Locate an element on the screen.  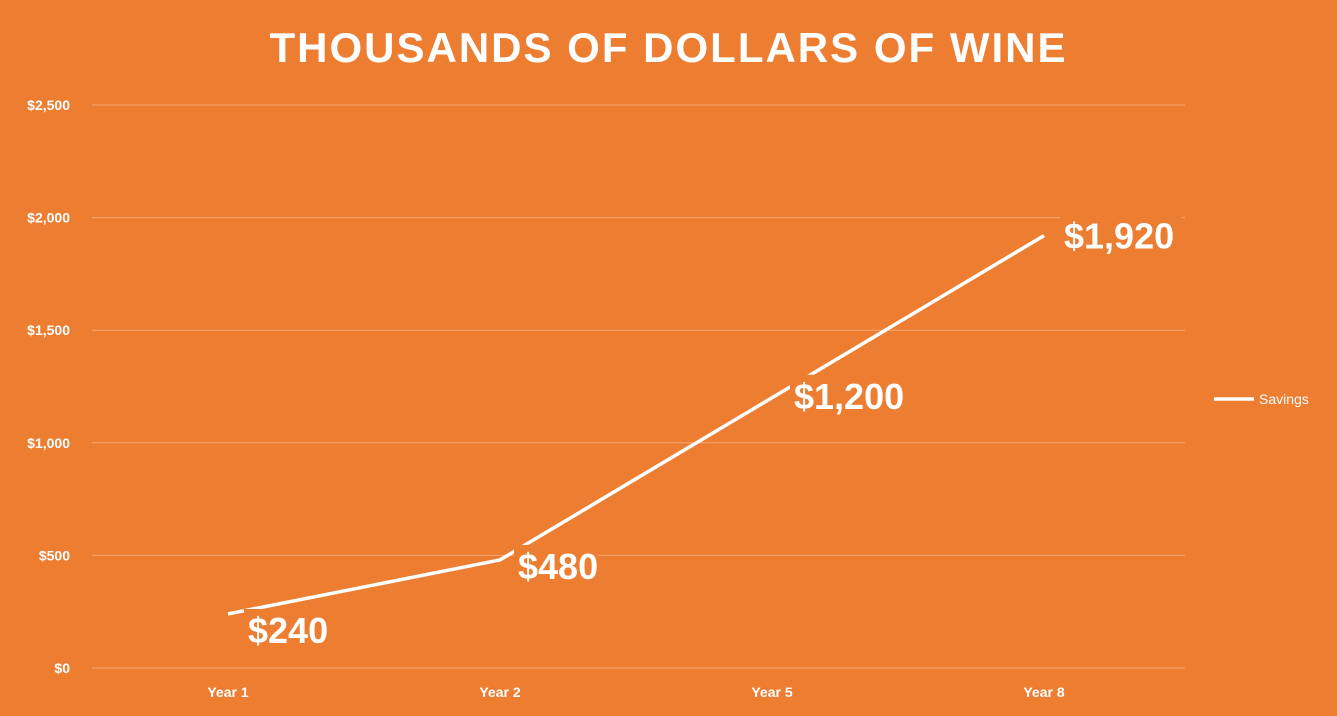
y-tick-label: $2,000 is located at coordinates (48, 218).